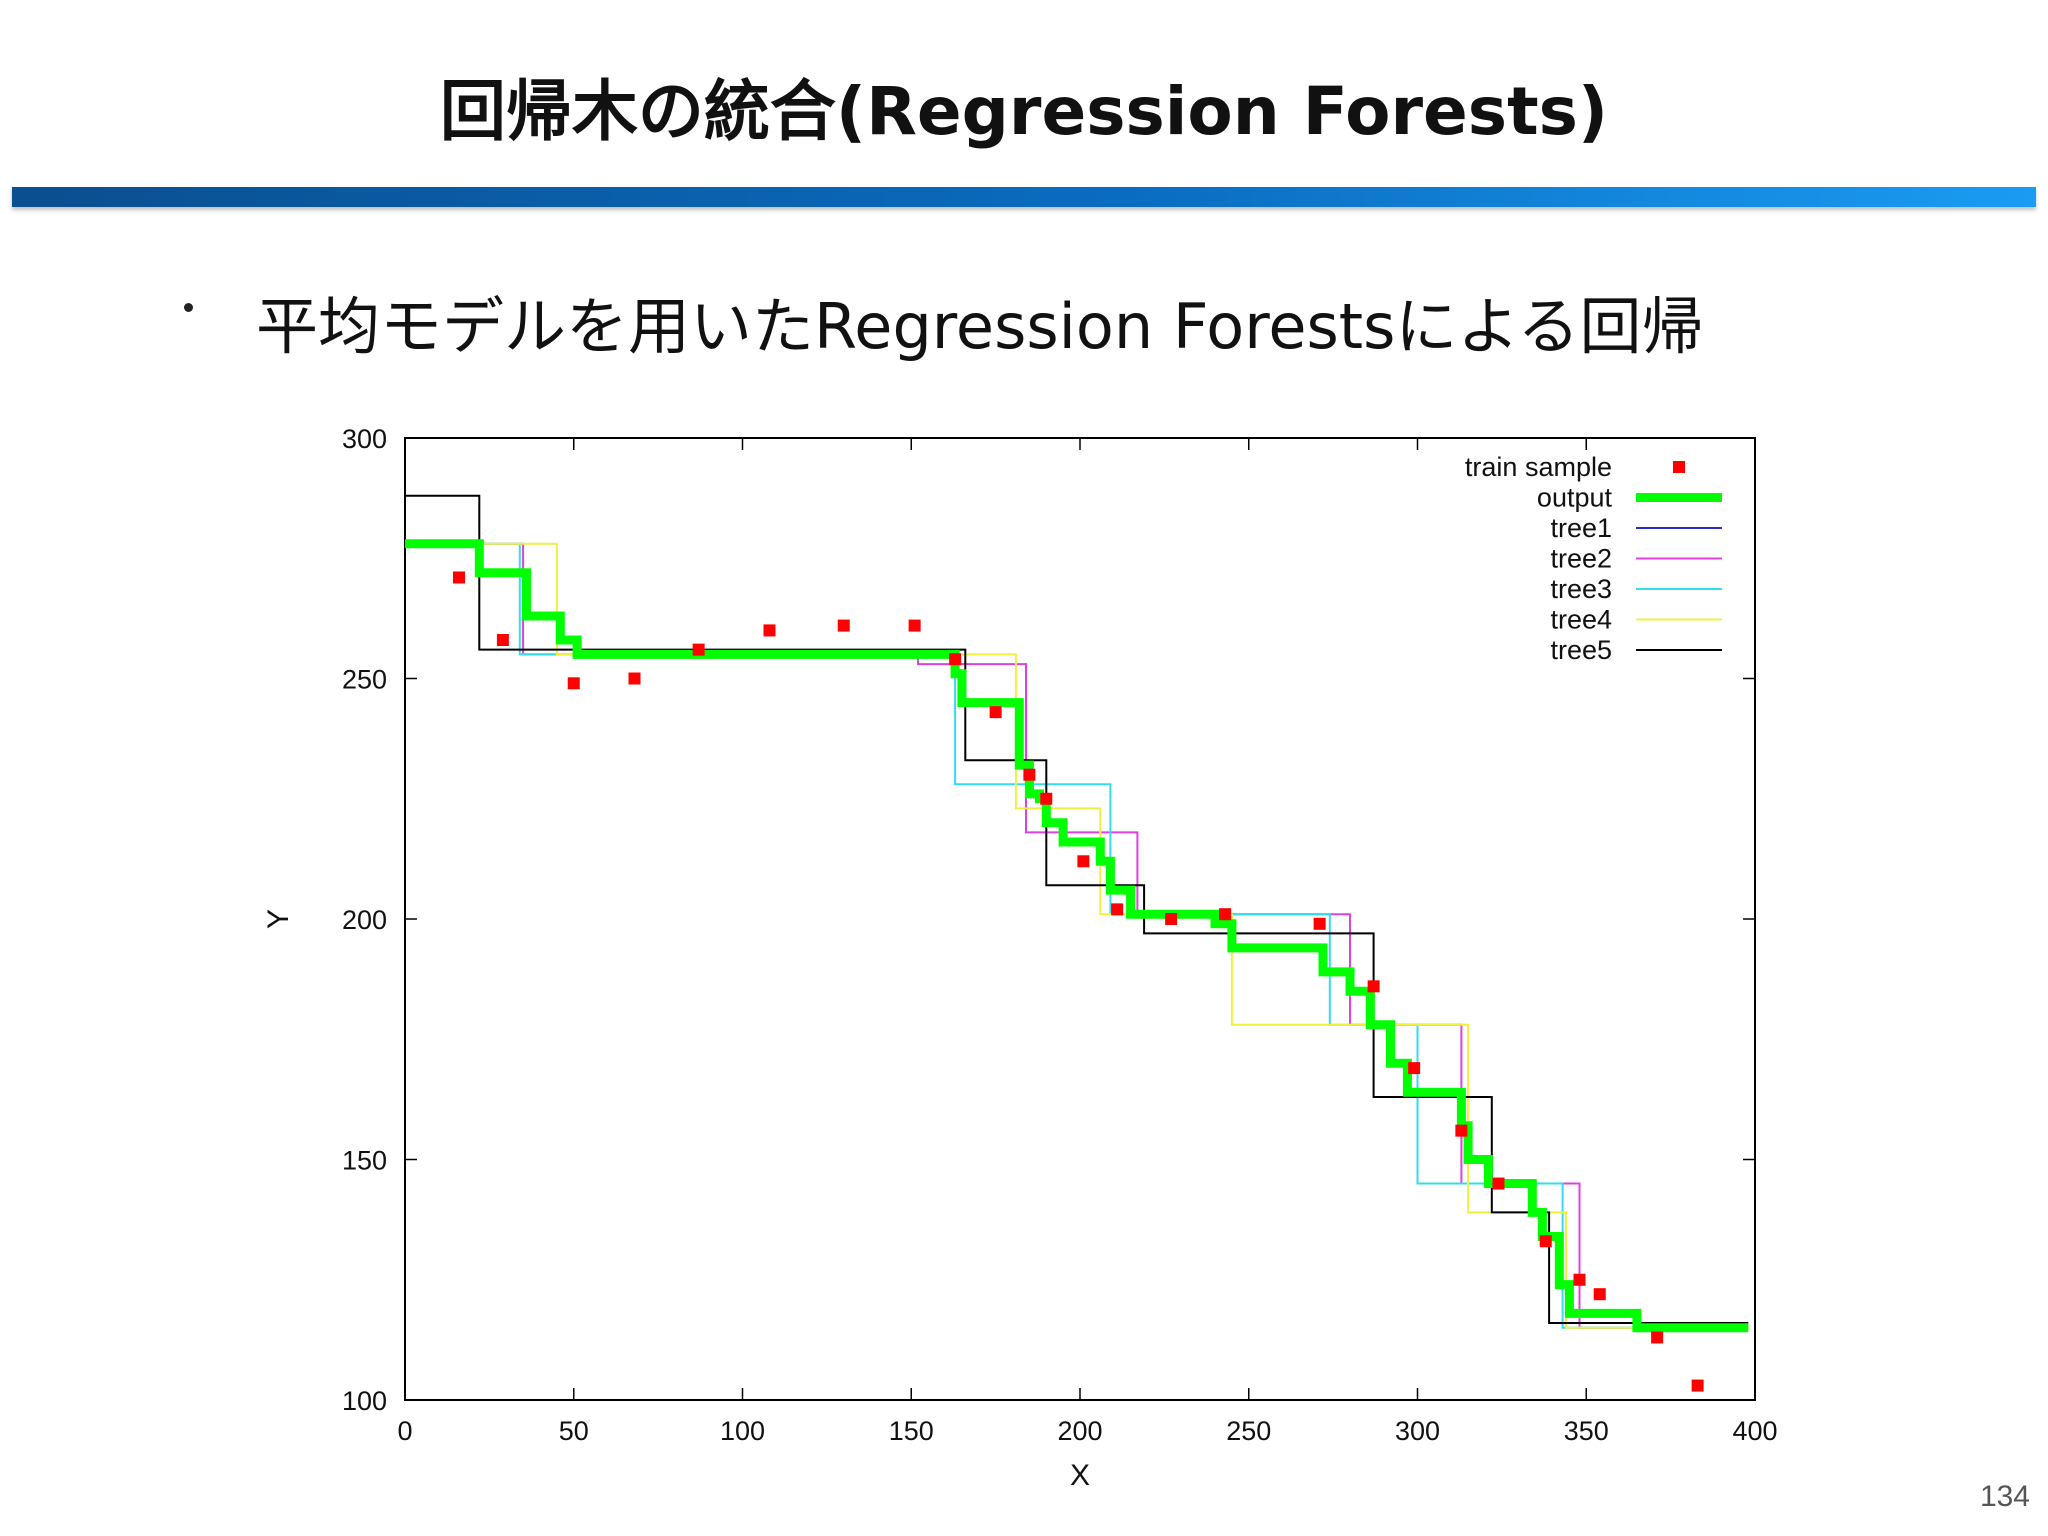 This screenshot has width=2048, height=1536. Describe the element at coordinates (364, 920) in the screenshot. I see `y-tick-label: 200` at that location.